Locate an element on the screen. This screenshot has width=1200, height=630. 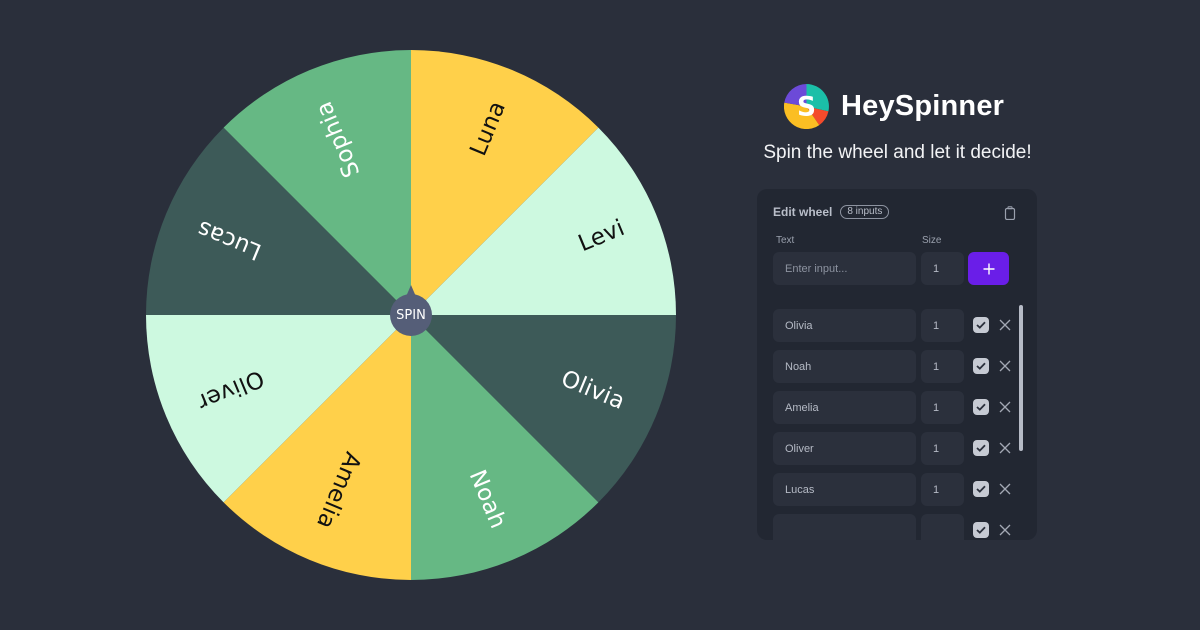
new-entry-text-input is located at coordinates (844, 268).